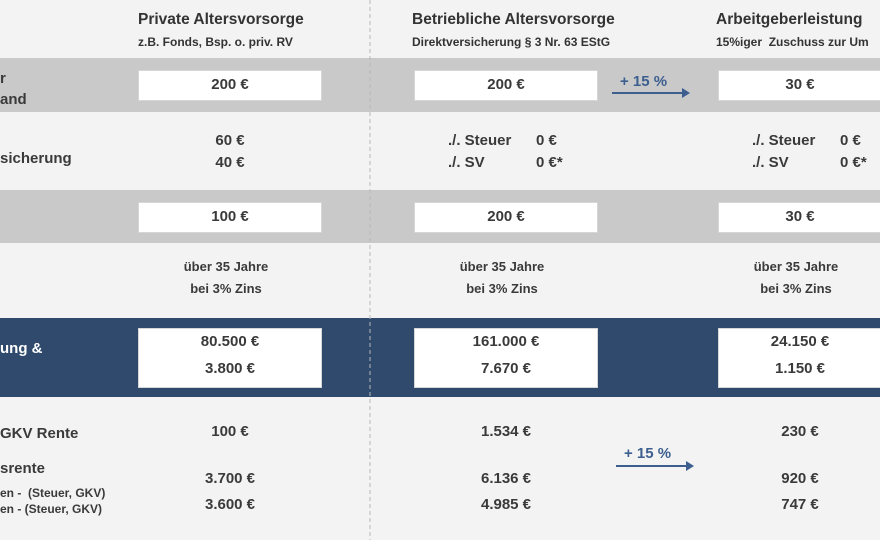 The height and width of the screenshot is (540, 880). Describe the element at coordinates (513, 19) in the screenshot. I see `column-title: Betriebliche Altersvorsorge` at that location.